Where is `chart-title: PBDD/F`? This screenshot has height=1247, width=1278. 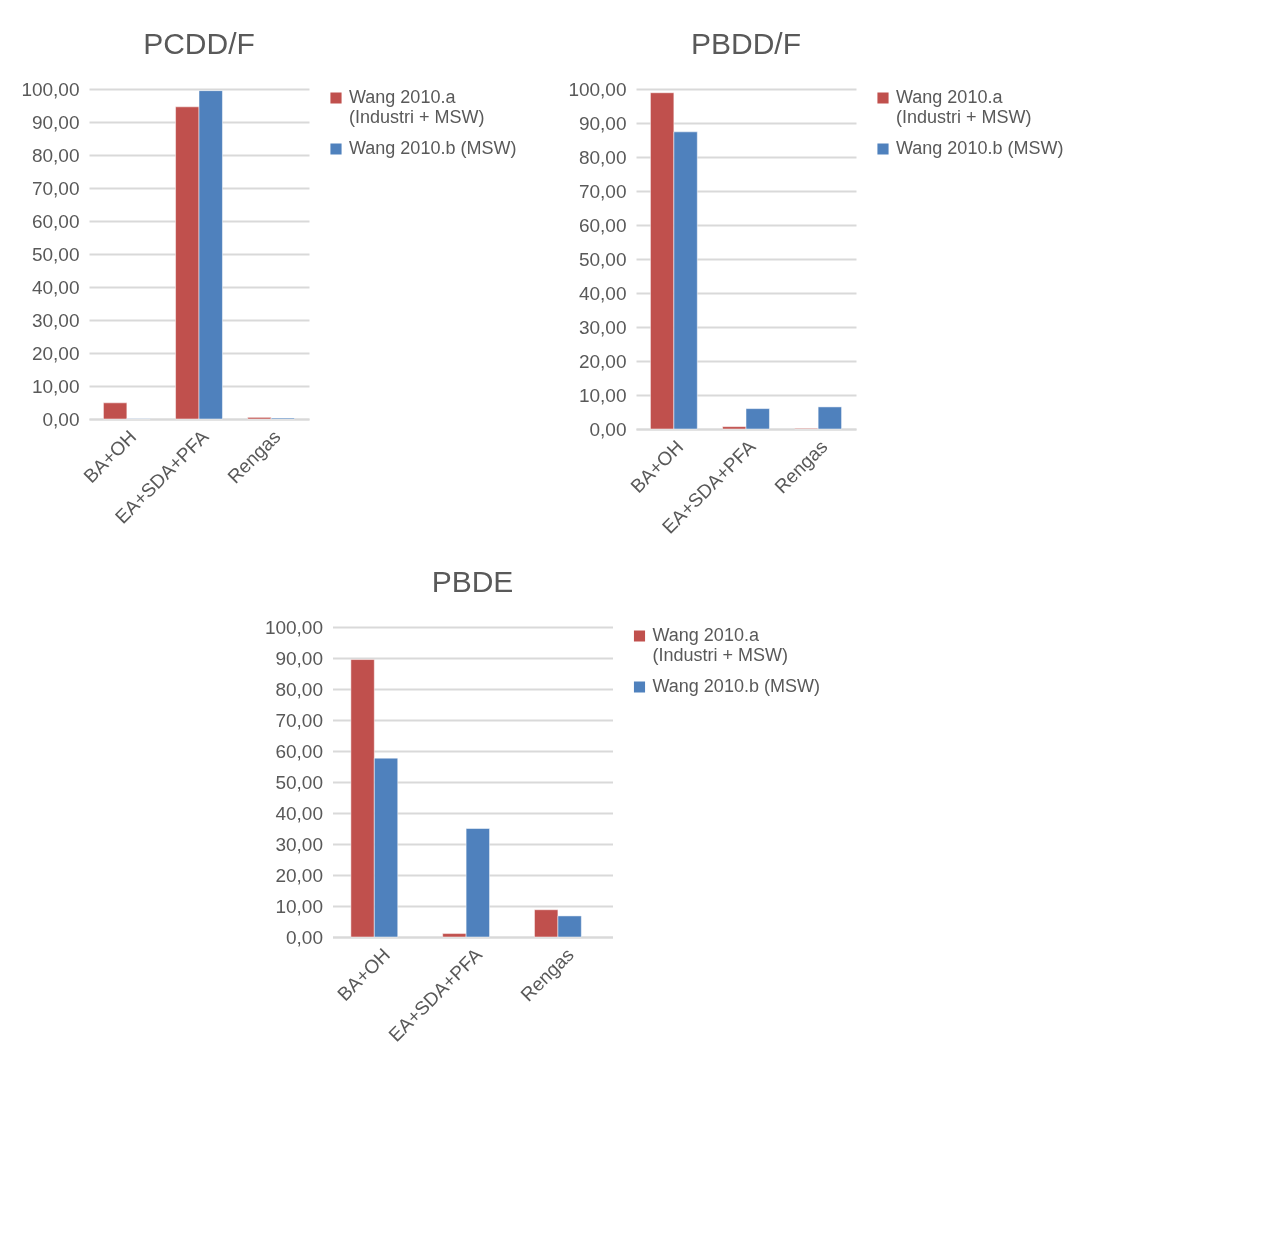
chart-title: PBDD/F is located at coordinates (746, 43).